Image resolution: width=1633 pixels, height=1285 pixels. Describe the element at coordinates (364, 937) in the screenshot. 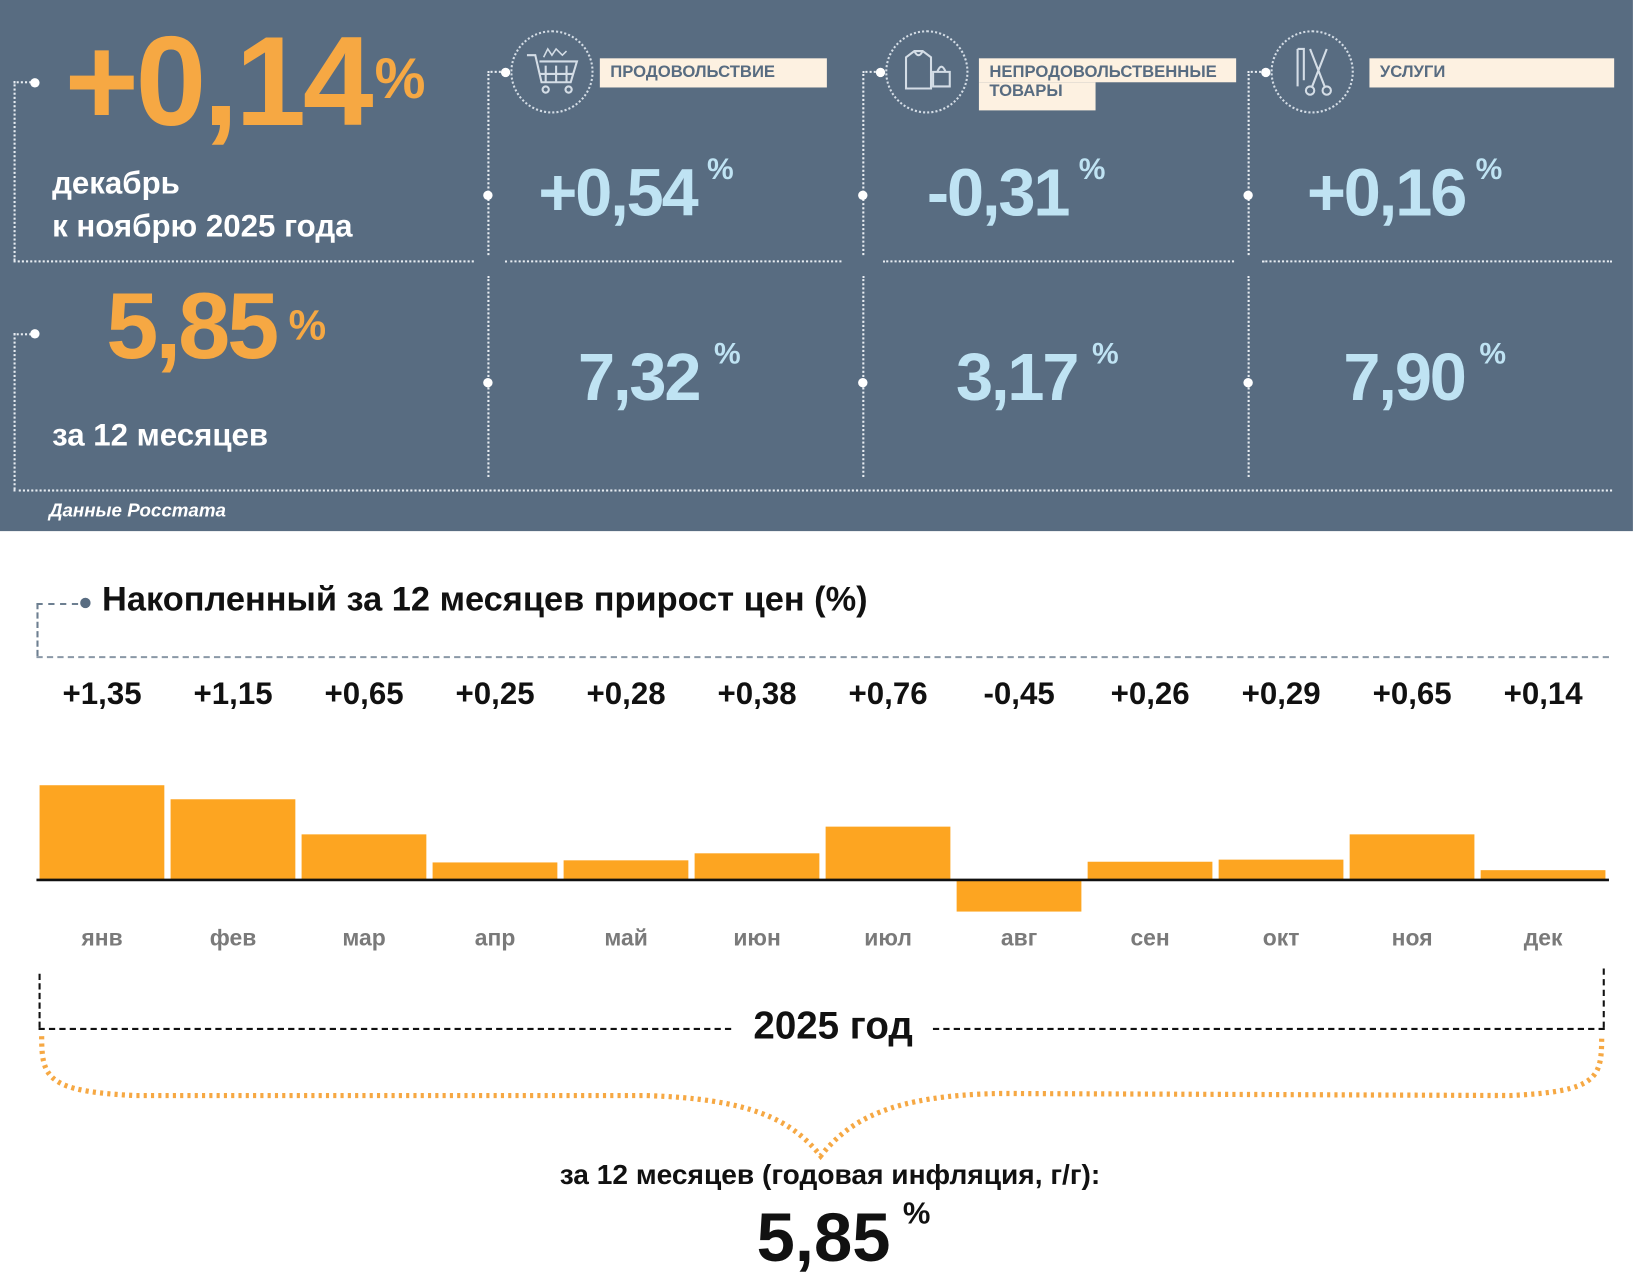

I see `month-tick-label: мар` at that location.